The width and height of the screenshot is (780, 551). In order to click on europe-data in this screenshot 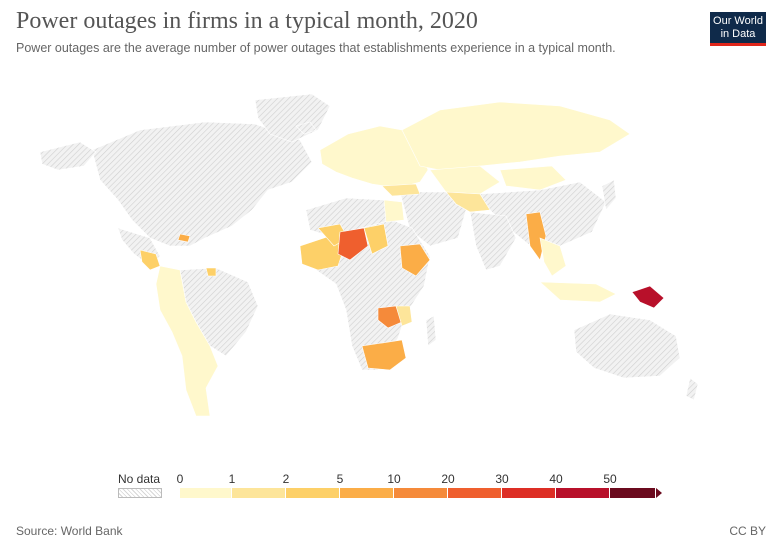, I will do `click(374, 157)`.